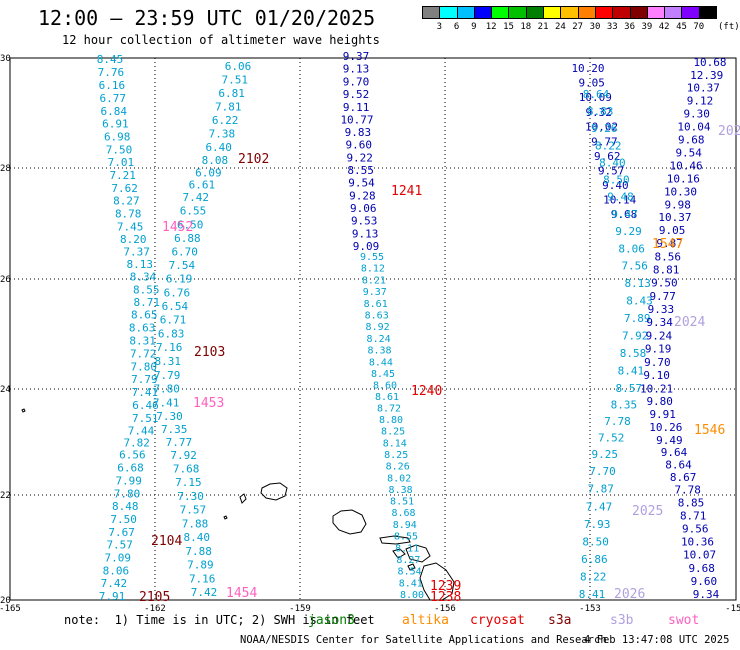 The image size is (740, 650). Describe the element at coordinates (374, 280) in the screenshot. I see `wave-height-value: 8.21` at that location.